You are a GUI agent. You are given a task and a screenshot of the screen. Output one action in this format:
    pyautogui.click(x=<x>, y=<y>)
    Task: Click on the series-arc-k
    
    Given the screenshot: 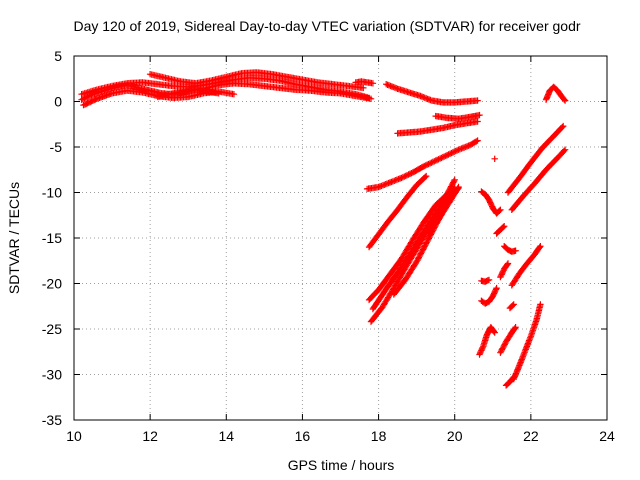 What is the action you would take?
    pyautogui.click(x=397, y=211)
    